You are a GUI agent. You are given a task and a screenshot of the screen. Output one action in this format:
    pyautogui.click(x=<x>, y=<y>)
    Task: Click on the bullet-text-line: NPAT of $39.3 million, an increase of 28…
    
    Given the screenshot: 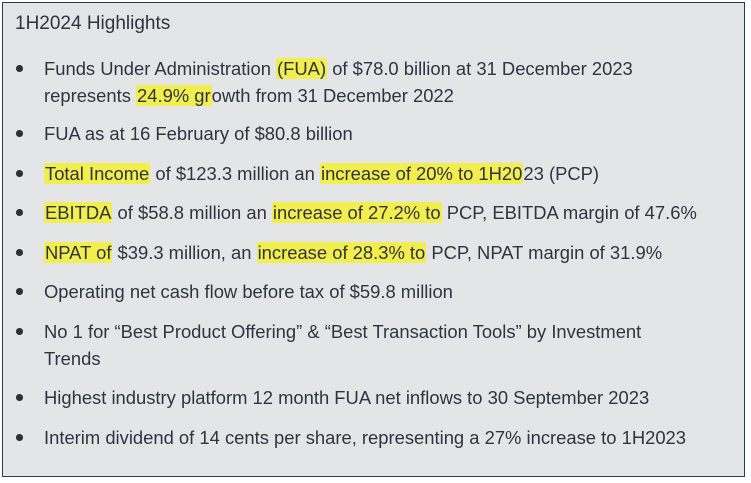 What is the action you would take?
    pyautogui.click(x=389, y=252)
    